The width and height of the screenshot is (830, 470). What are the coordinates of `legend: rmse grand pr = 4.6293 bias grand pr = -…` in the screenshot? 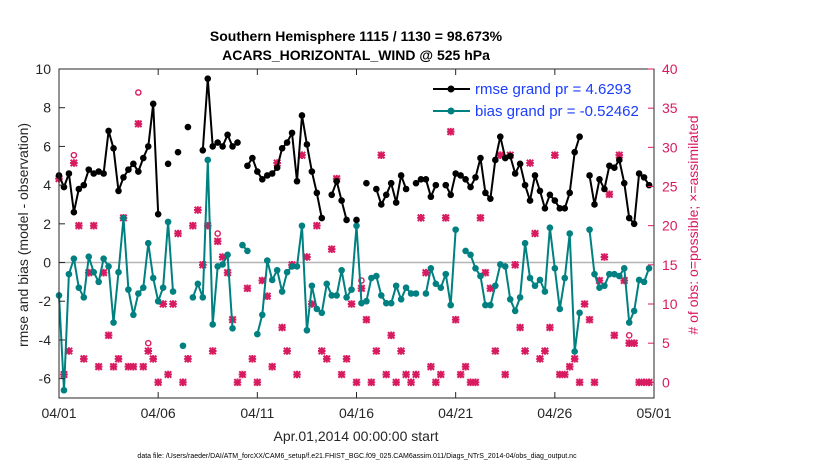 It's located at (538, 99).